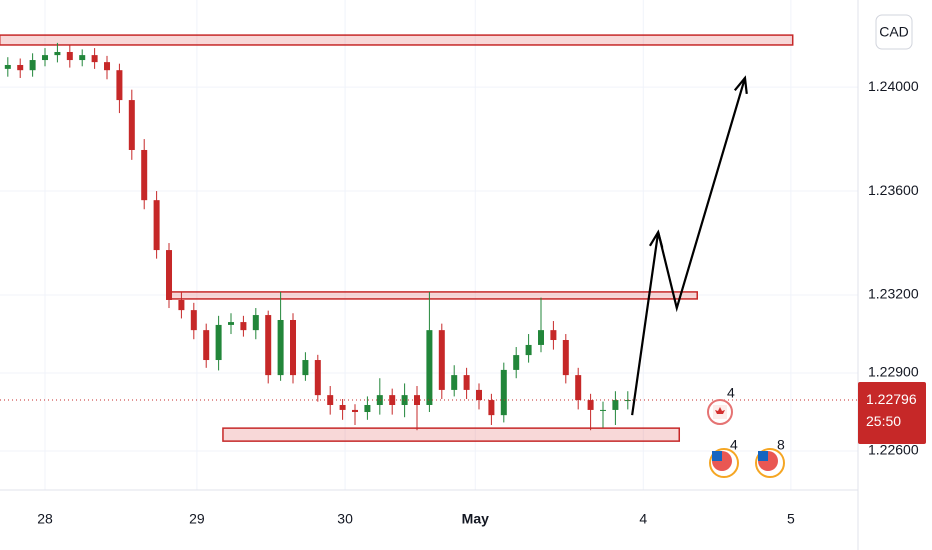  I want to click on y-tick-label: 1.23200, so click(893, 294).